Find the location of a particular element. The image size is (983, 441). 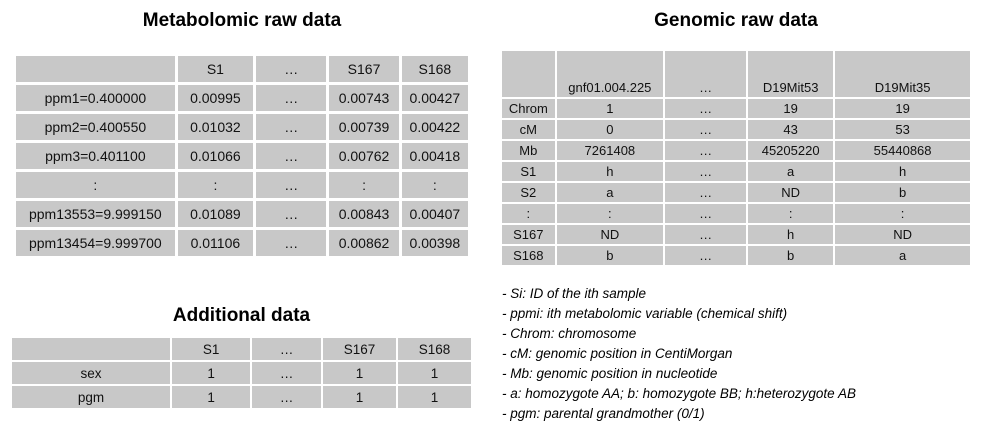

table-cell: S167 is located at coordinates (359, 349).